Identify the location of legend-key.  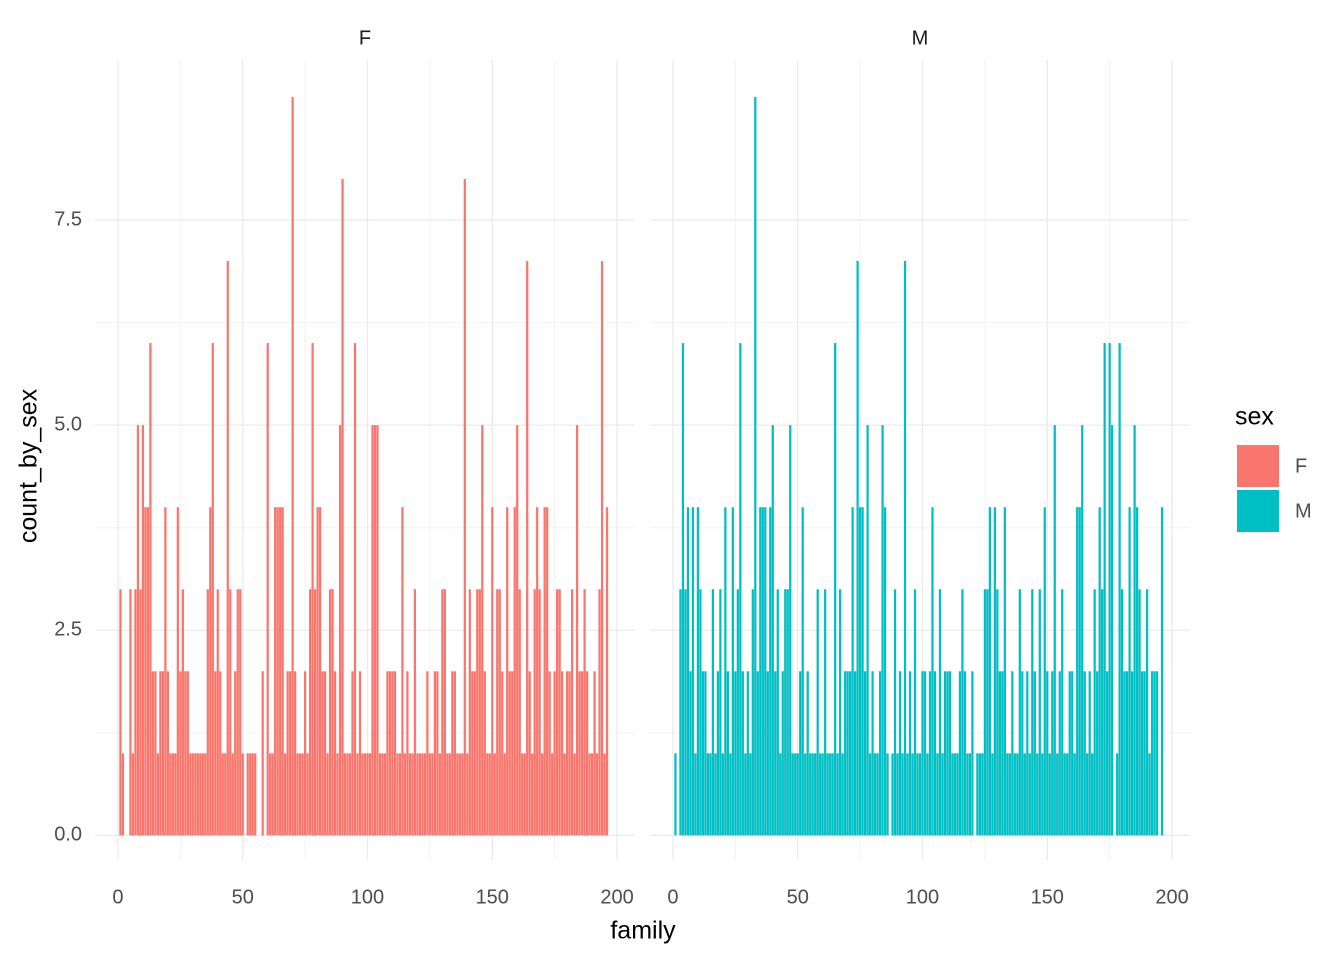
(1258, 511).